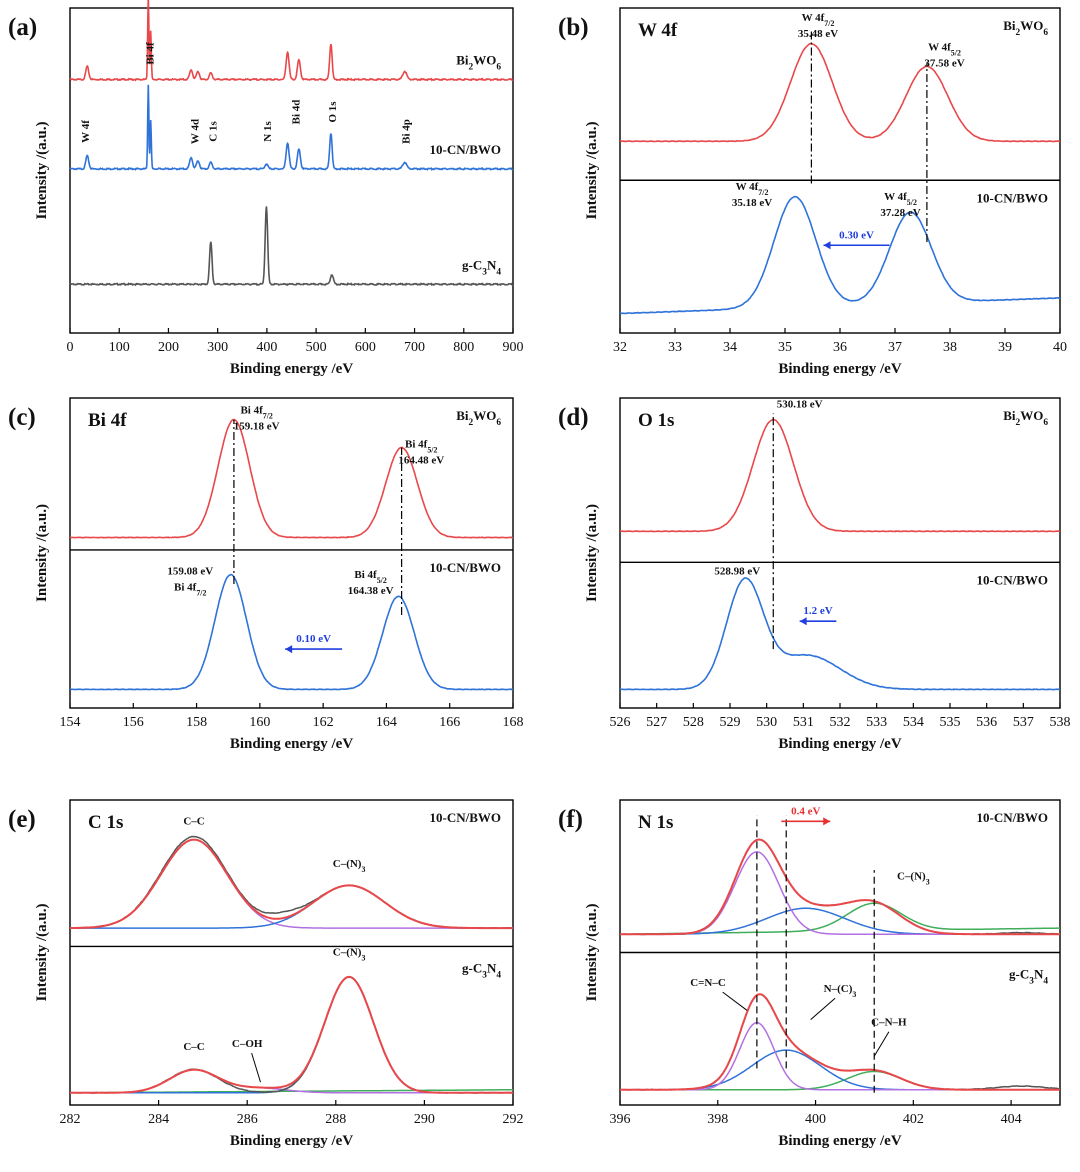 The height and width of the screenshot is (1172, 1080). I want to click on panel-title: O 1s, so click(656, 420).